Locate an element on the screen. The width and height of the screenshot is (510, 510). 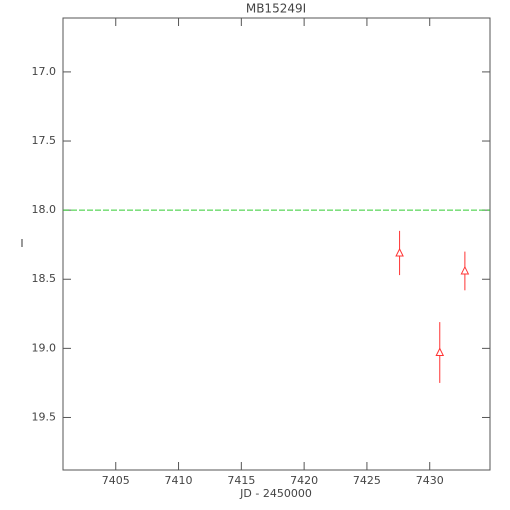
y-tick-label: 18.5 is located at coordinates (44, 278).